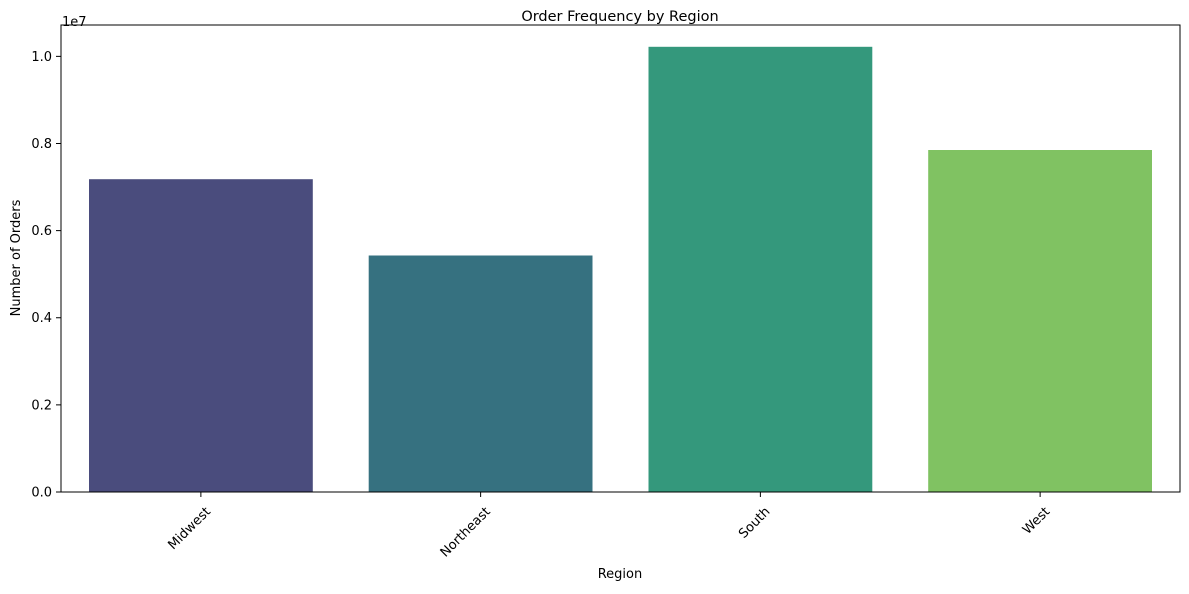 This screenshot has width=1189, height=594. Describe the element at coordinates (16, 257) in the screenshot. I see `y-axis-label: Number of Orders` at that location.